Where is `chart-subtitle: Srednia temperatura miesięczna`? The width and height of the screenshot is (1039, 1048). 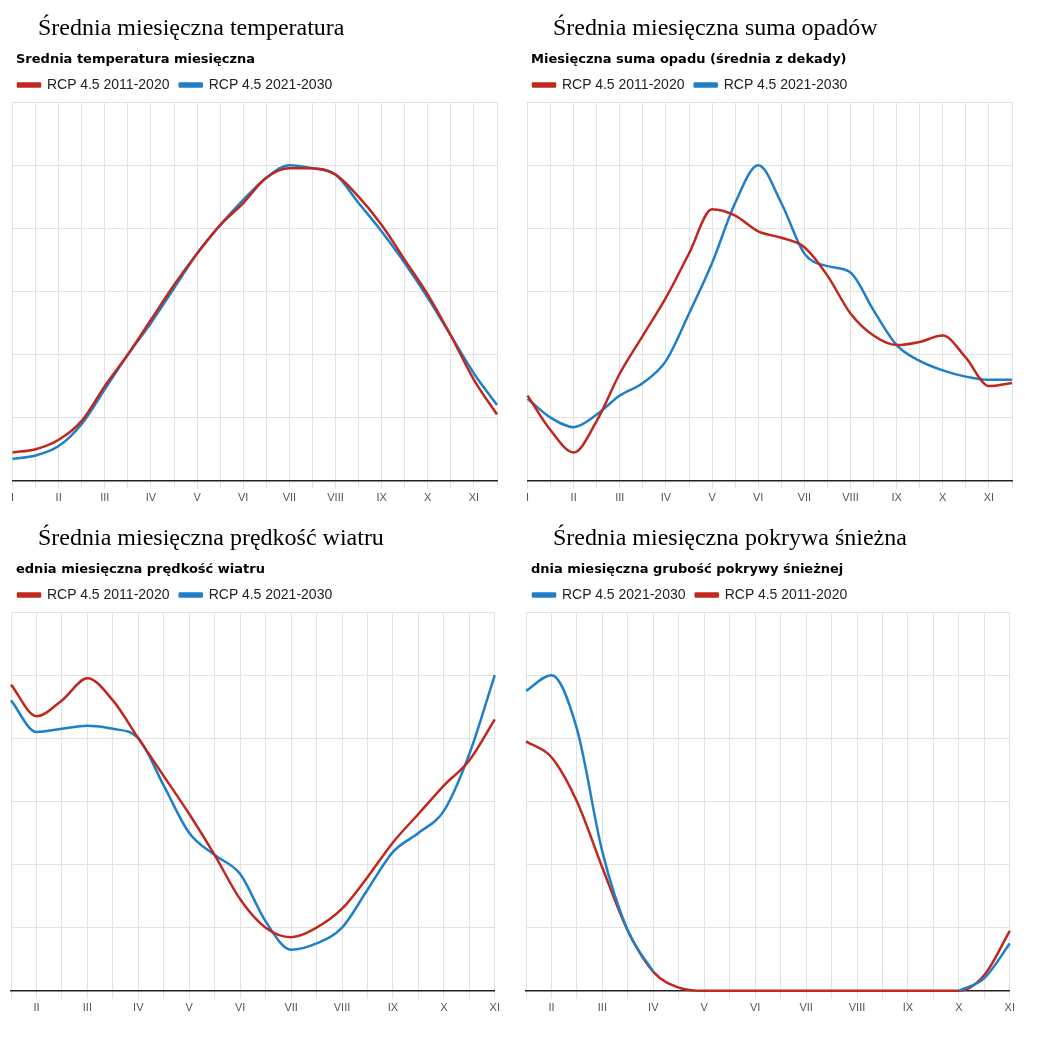 chart-subtitle: Srednia temperatura miesięczna is located at coordinates (136, 58).